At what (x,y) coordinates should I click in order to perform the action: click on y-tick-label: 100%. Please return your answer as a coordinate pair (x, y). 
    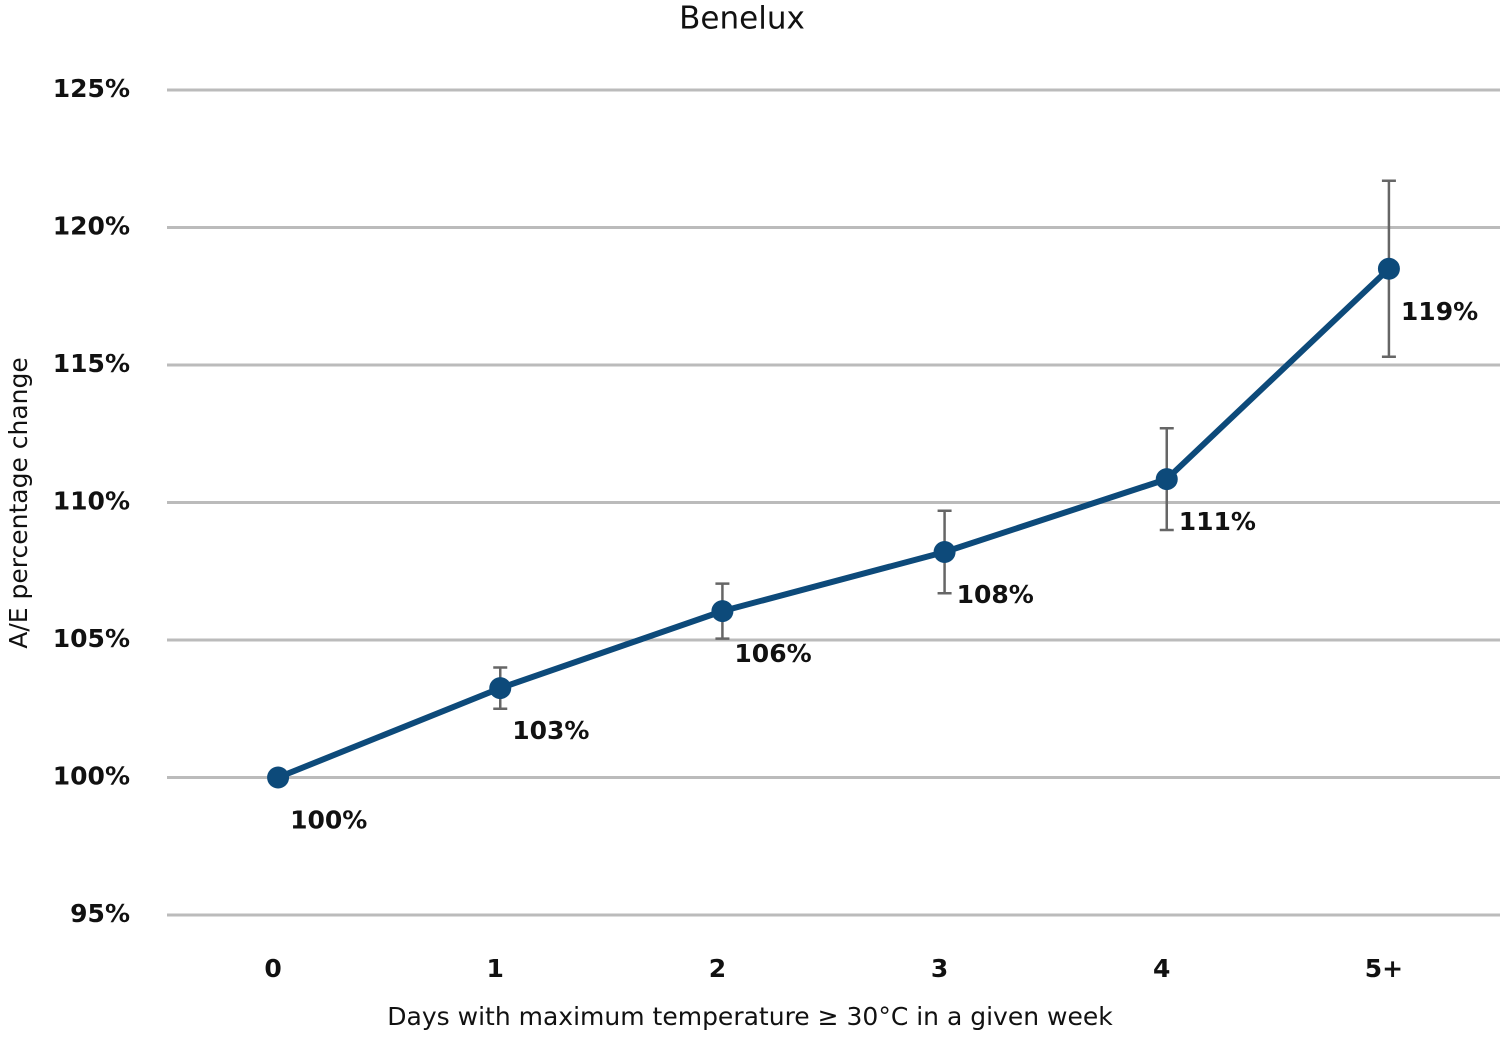
    Looking at the image, I should click on (91, 776).